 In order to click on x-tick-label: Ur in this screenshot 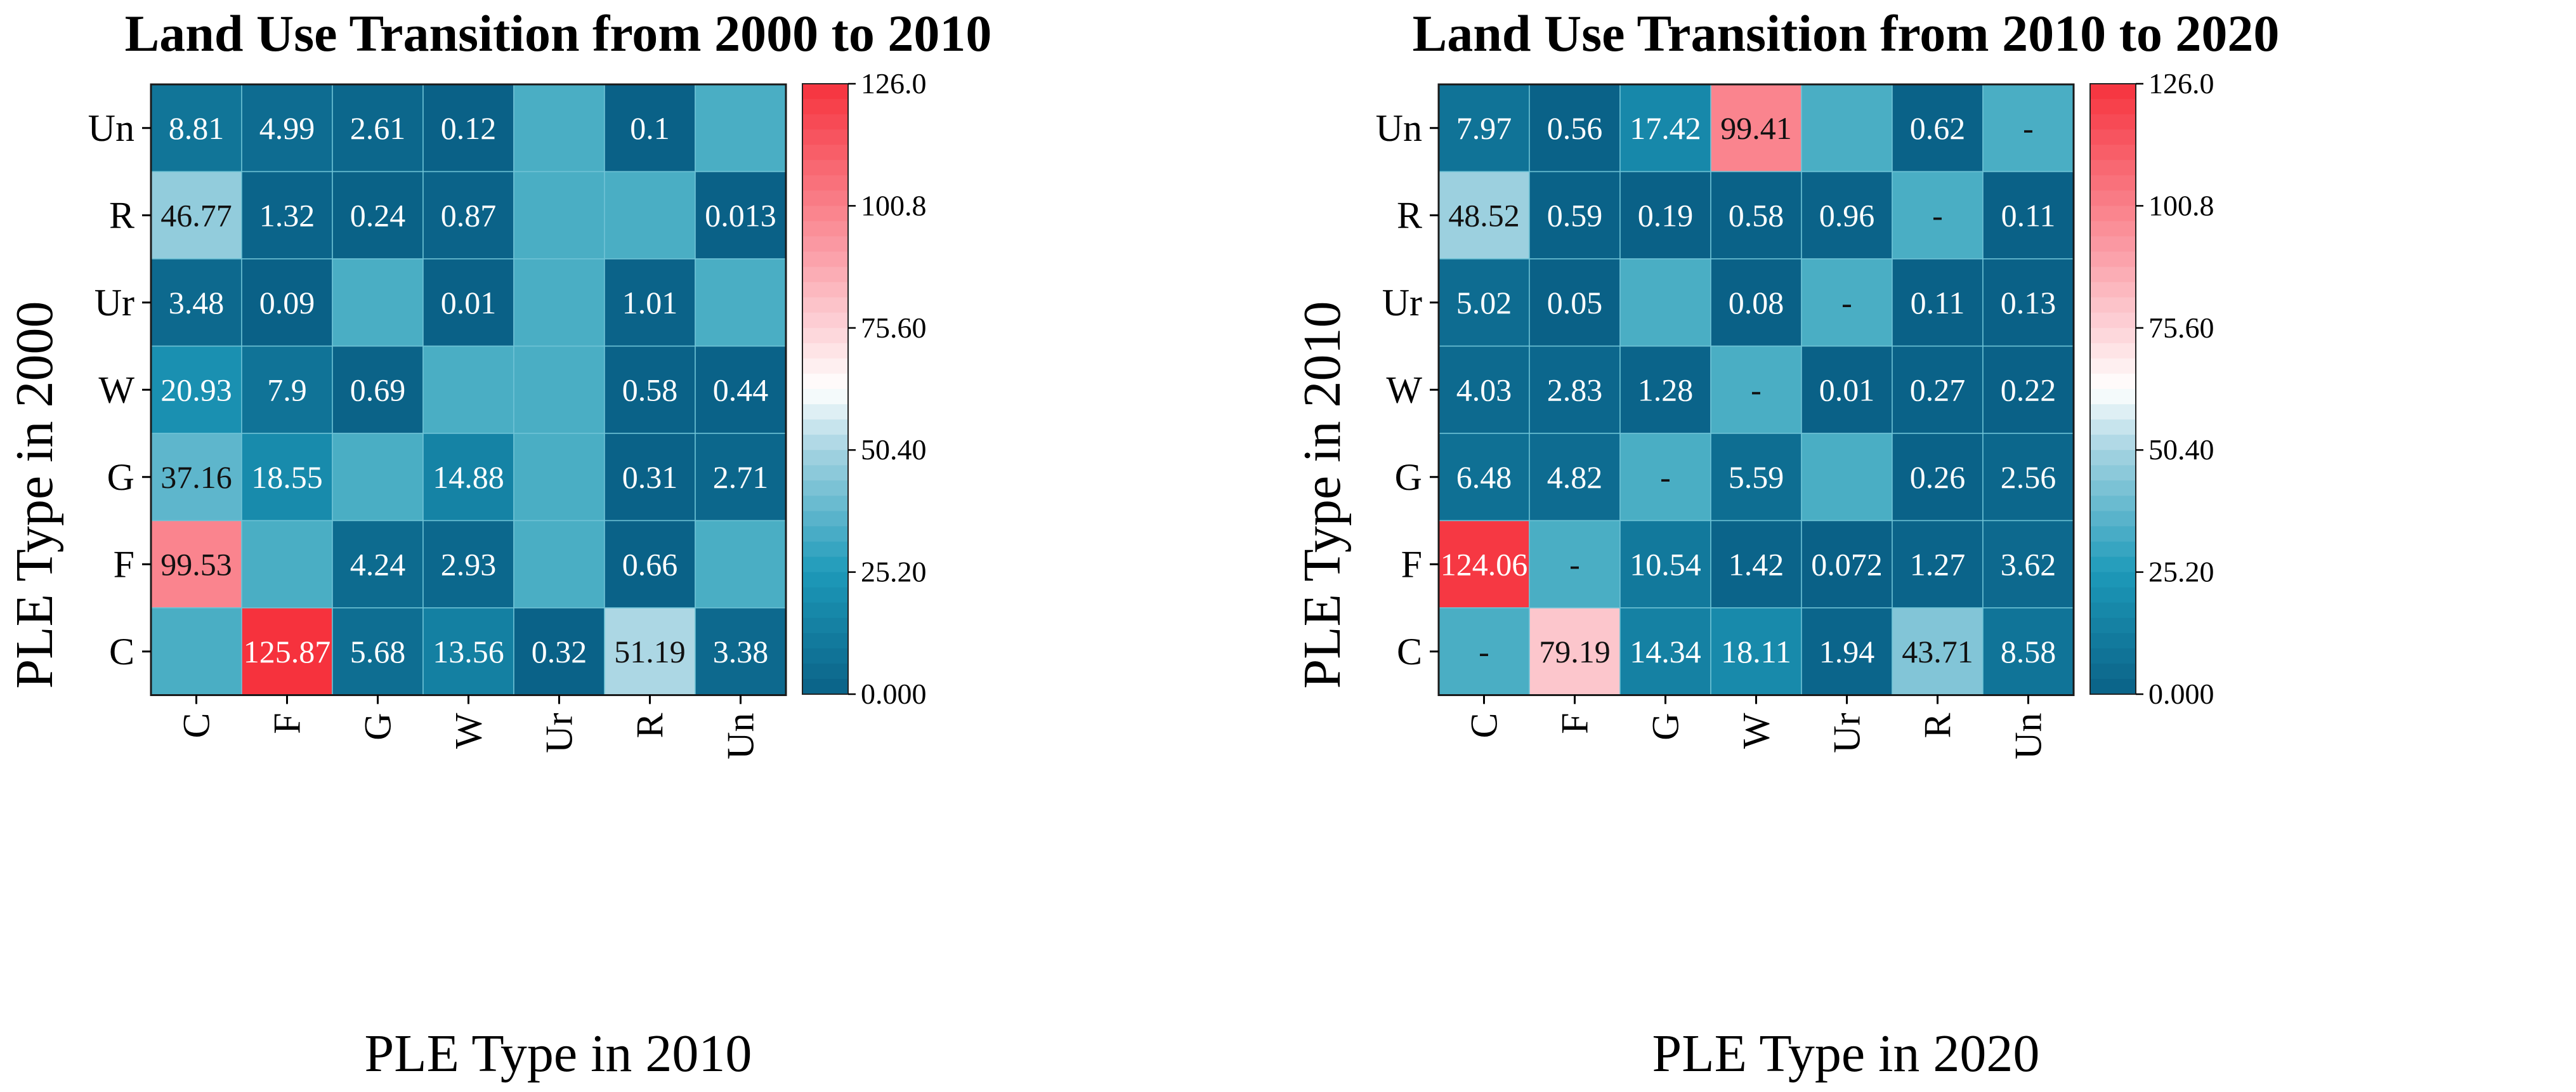, I will do `click(560, 733)`.